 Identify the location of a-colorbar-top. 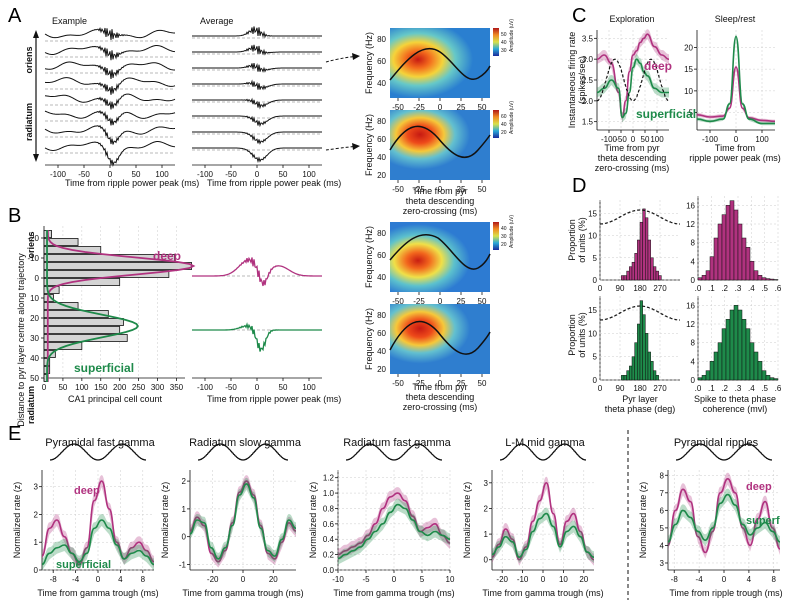
(496, 42).